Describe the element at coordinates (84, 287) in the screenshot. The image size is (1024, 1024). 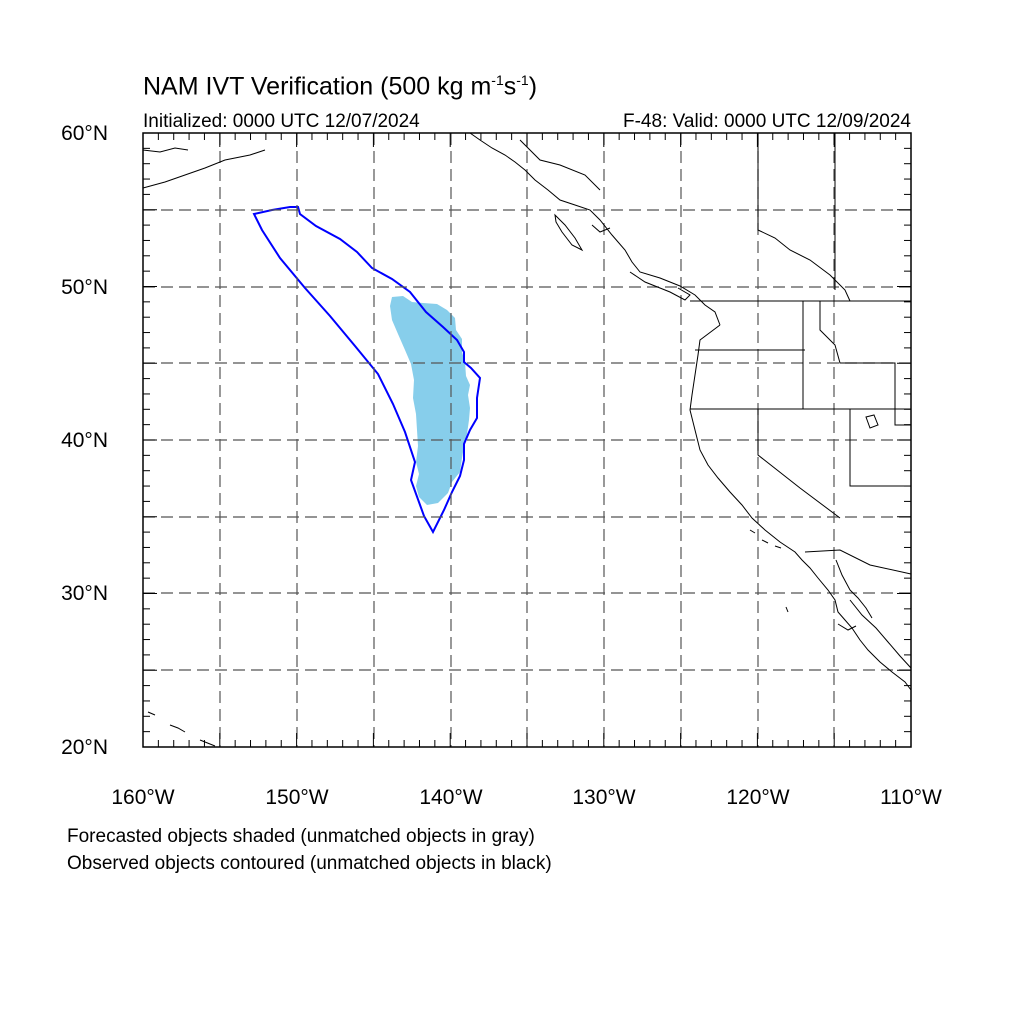
I see `lat-label-50n: 50°N` at that location.